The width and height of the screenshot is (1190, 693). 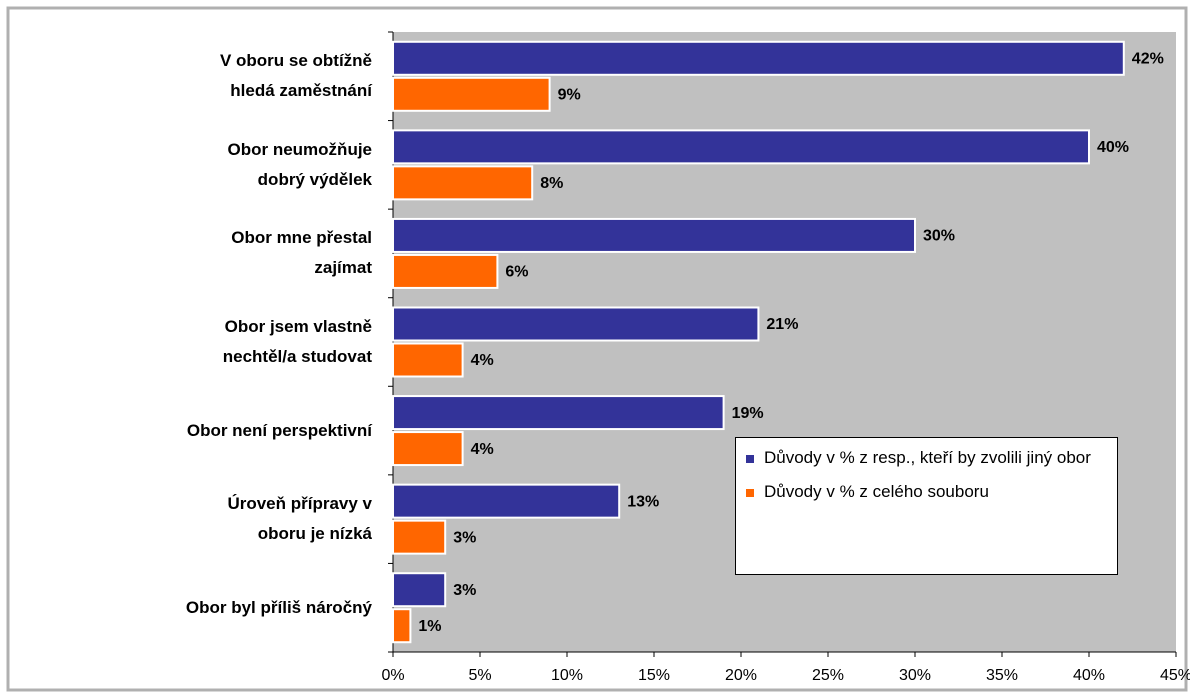 I want to click on category-label: Obor mne přestal zajímat, so click(x=301, y=253).